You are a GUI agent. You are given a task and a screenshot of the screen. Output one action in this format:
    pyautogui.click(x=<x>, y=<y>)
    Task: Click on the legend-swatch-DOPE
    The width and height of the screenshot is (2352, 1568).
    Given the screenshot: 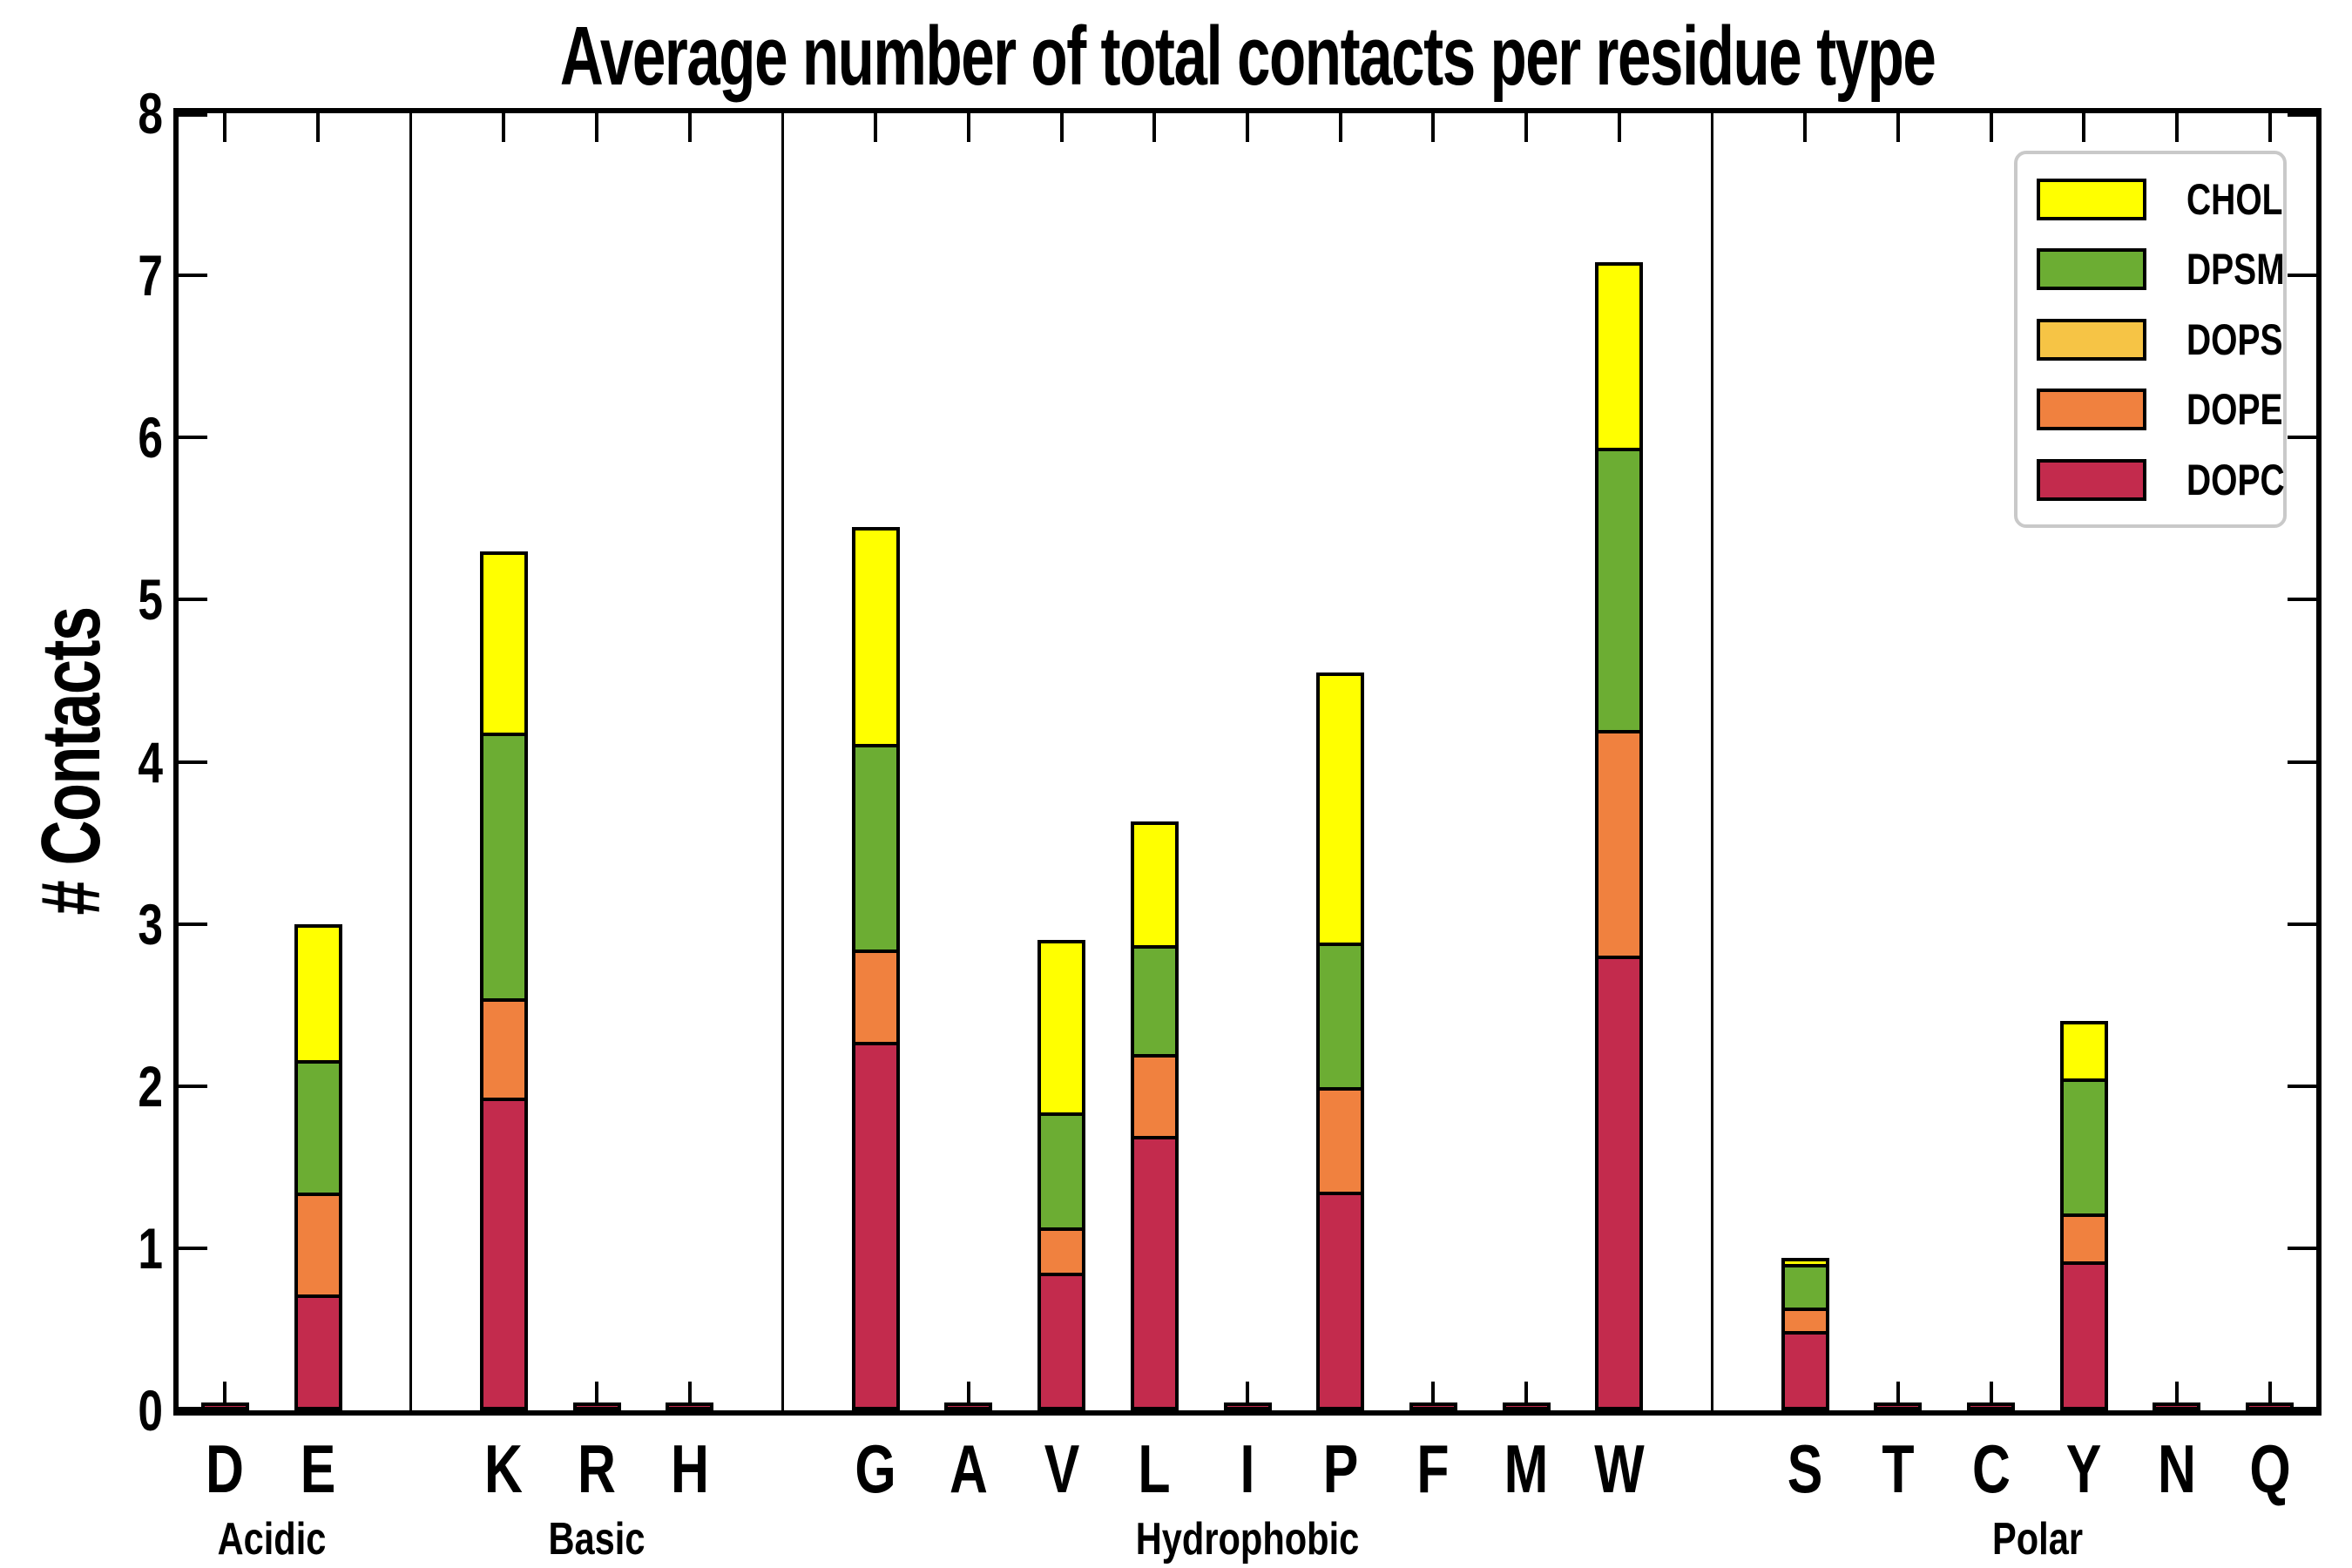 What is the action you would take?
    pyautogui.click(x=2092, y=410)
    